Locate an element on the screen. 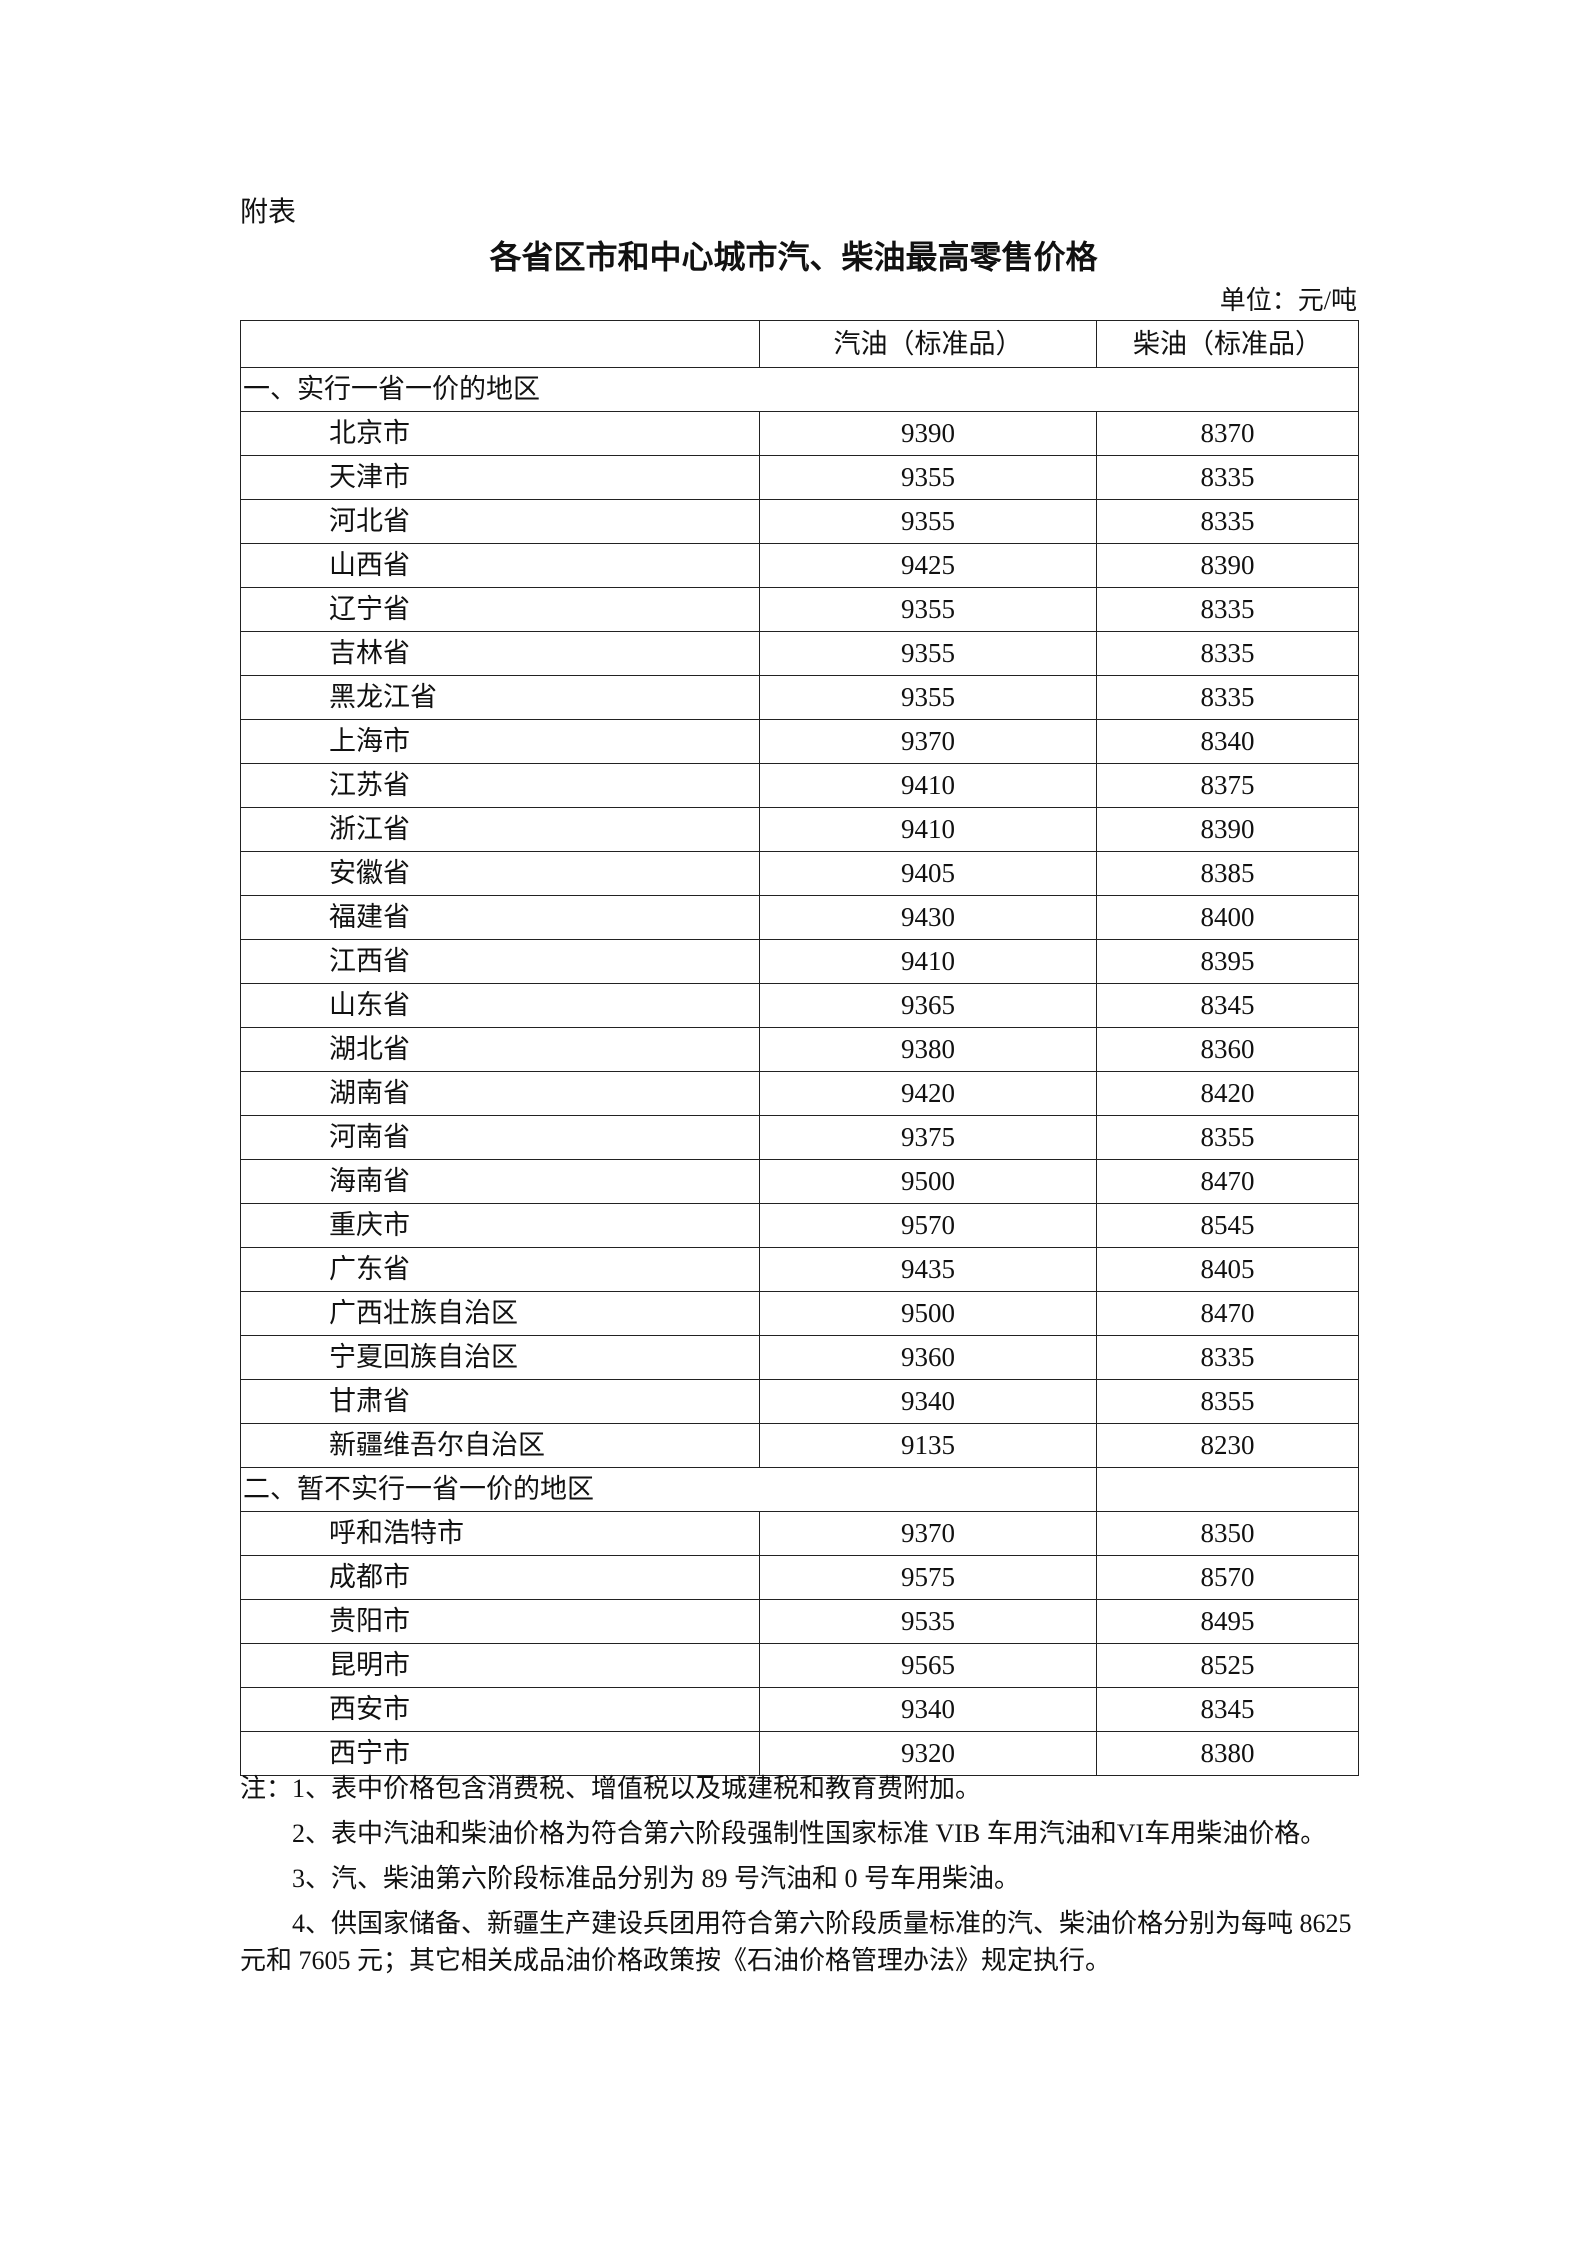 The width and height of the screenshot is (1587, 2245). table-row: 河北省 9355 8335 is located at coordinates (799, 521).